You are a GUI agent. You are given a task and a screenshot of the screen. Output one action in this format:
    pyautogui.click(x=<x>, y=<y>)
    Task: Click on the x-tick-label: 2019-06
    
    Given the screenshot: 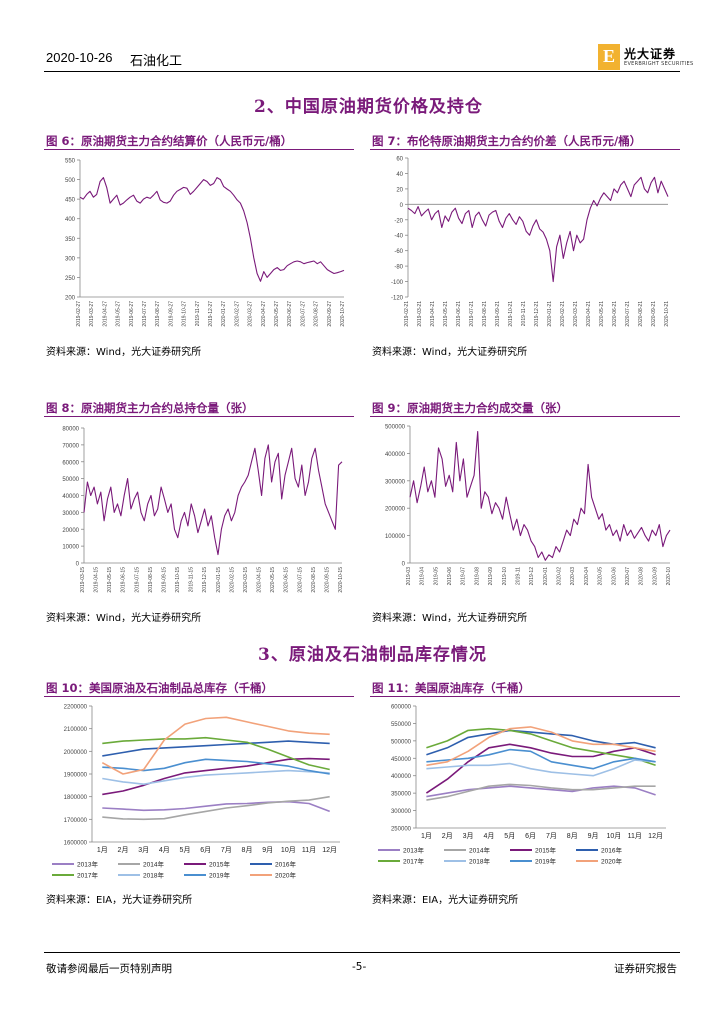 What is the action you would take?
    pyautogui.click(x=450, y=576)
    